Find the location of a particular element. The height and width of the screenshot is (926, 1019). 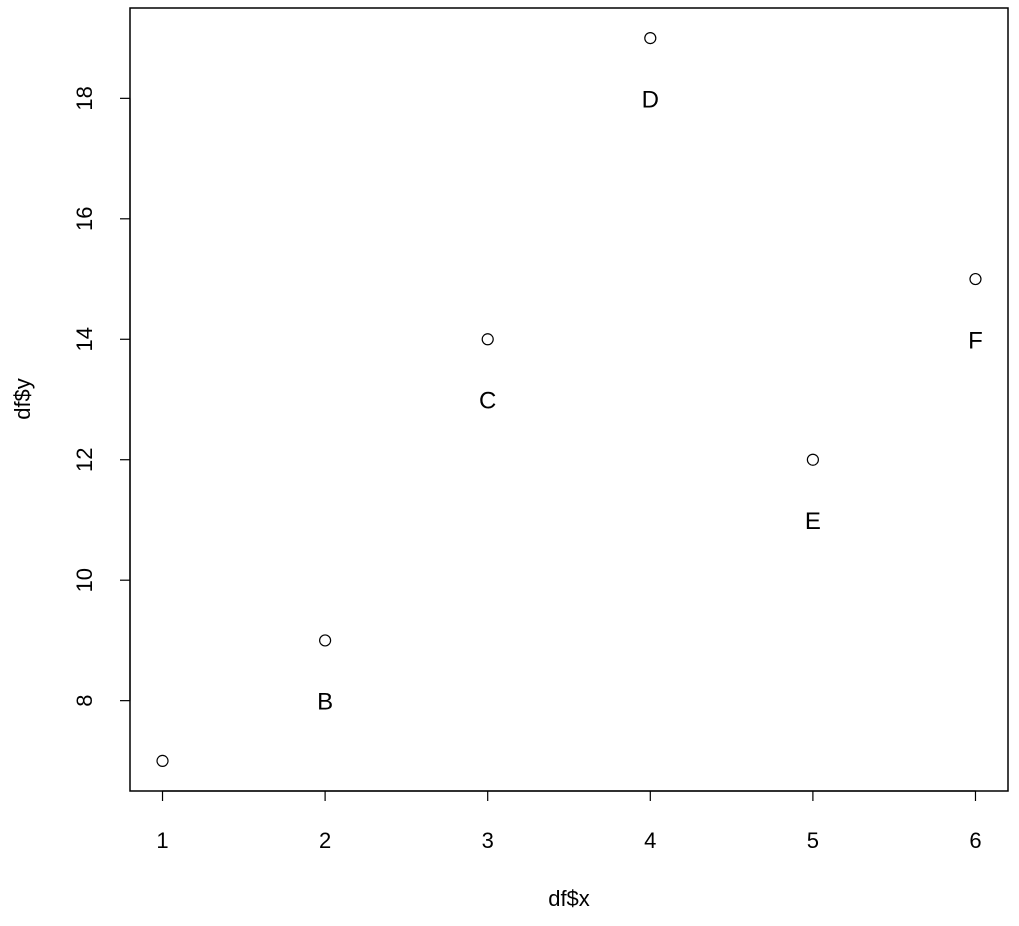

x-tick-label: 4 is located at coordinates (650, 840).